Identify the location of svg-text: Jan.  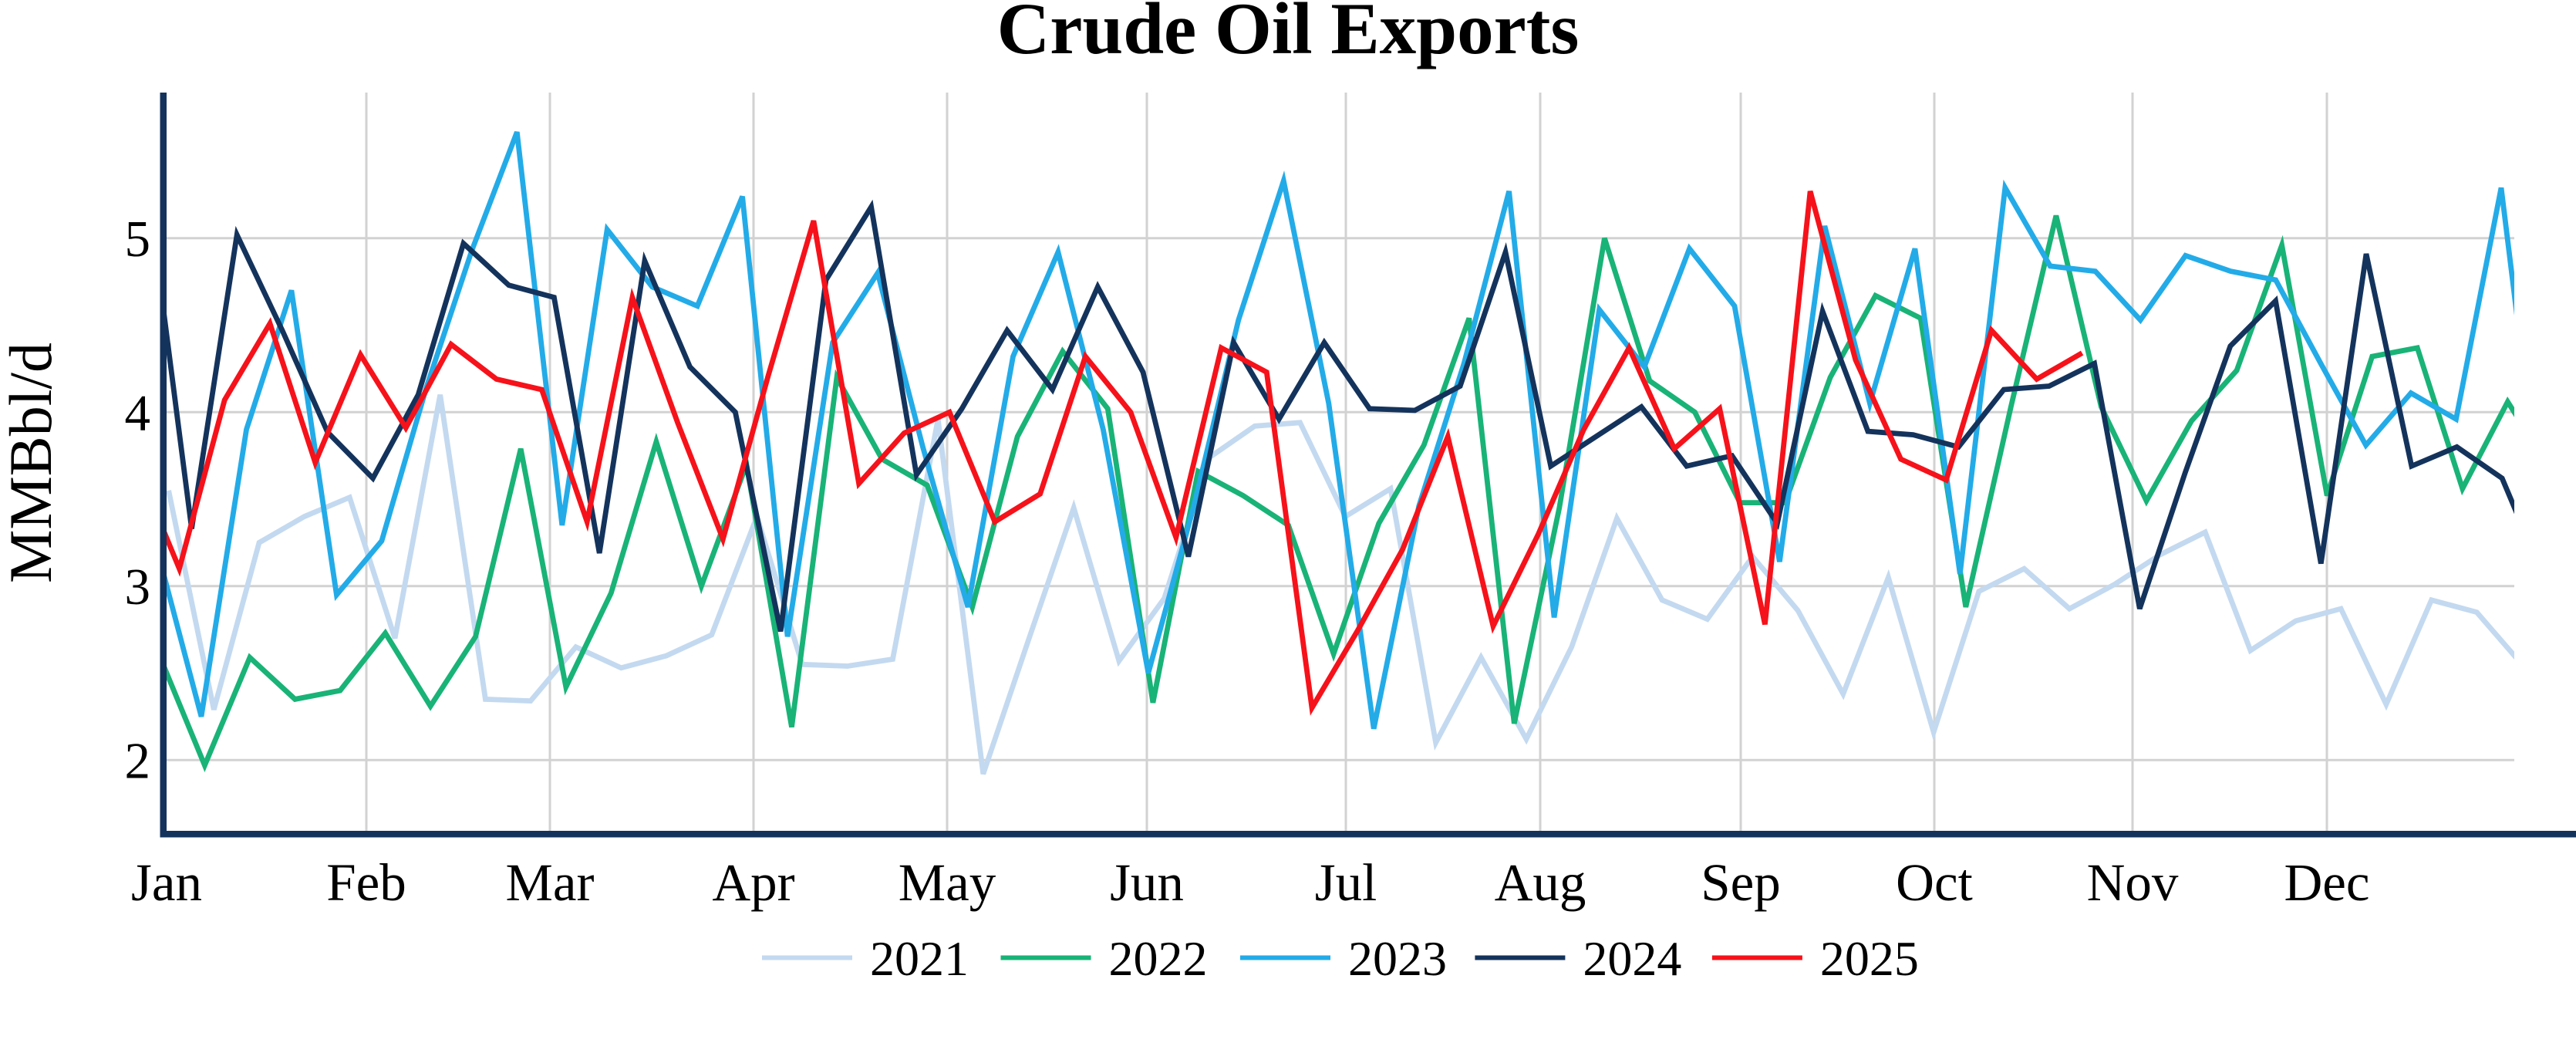
(166, 883).